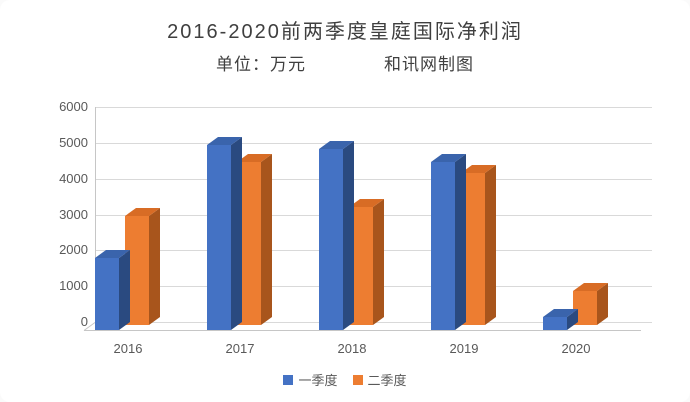 The image size is (690, 402). What do you see at coordinates (352, 348) in the screenshot?
I see `x-axis-label: 2018` at bounding box center [352, 348].